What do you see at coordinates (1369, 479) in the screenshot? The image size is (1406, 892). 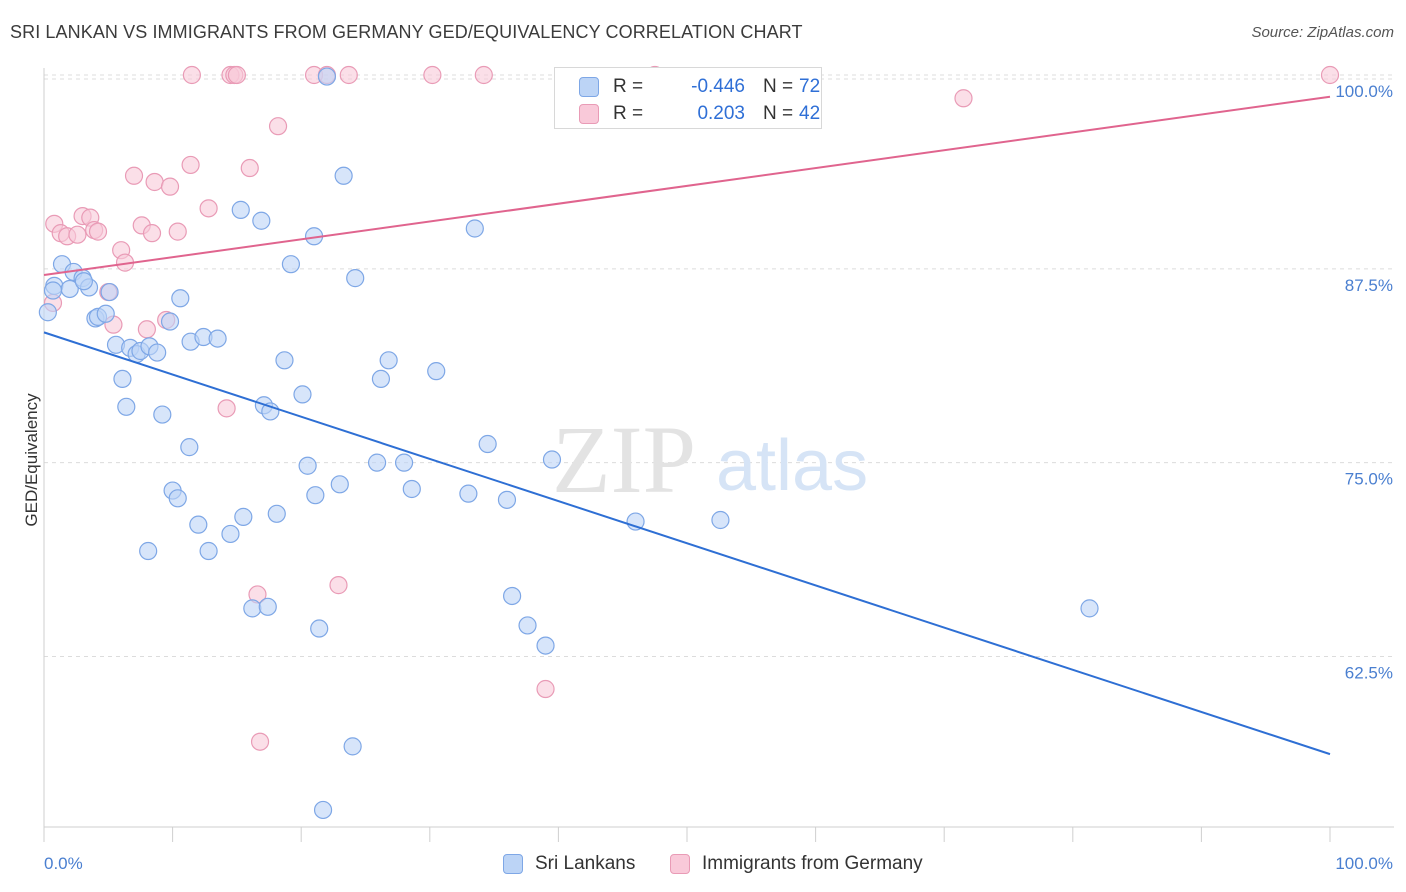 I see `y-tick-label: 75.0%` at bounding box center [1369, 479].